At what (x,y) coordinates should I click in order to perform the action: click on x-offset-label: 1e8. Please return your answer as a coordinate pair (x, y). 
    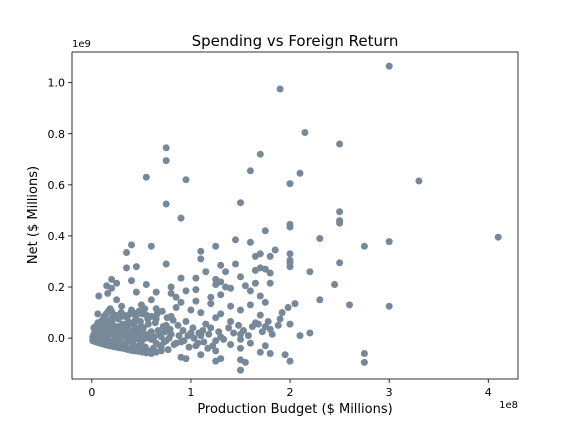
    Looking at the image, I should click on (508, 405).